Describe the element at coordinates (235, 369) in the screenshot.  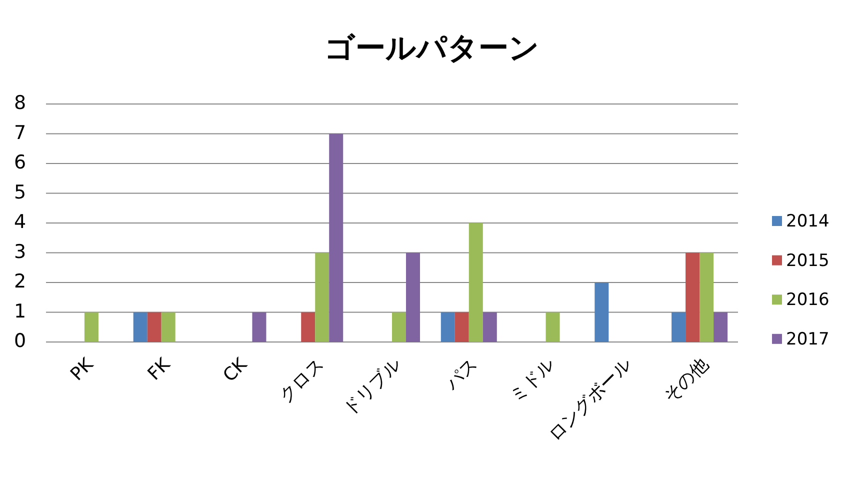
I see `x-tick-label: CK` at that location.